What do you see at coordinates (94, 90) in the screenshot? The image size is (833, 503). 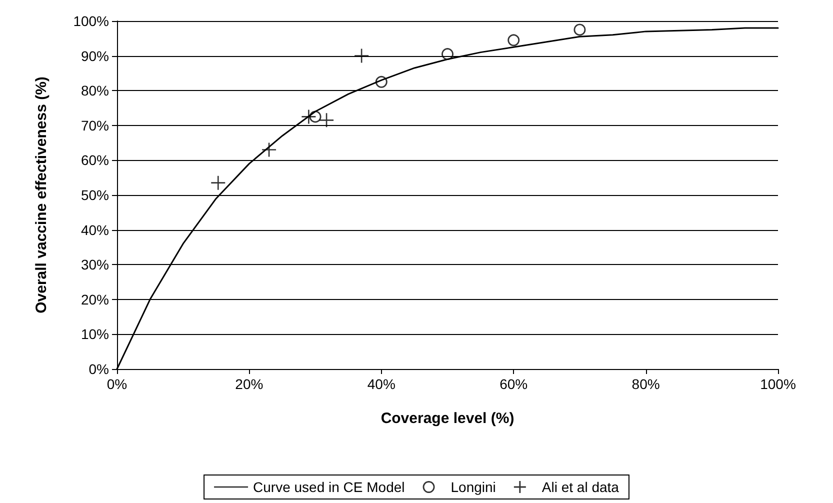 I see `y-tick-label: 80%` at bounding box center [94, 90].